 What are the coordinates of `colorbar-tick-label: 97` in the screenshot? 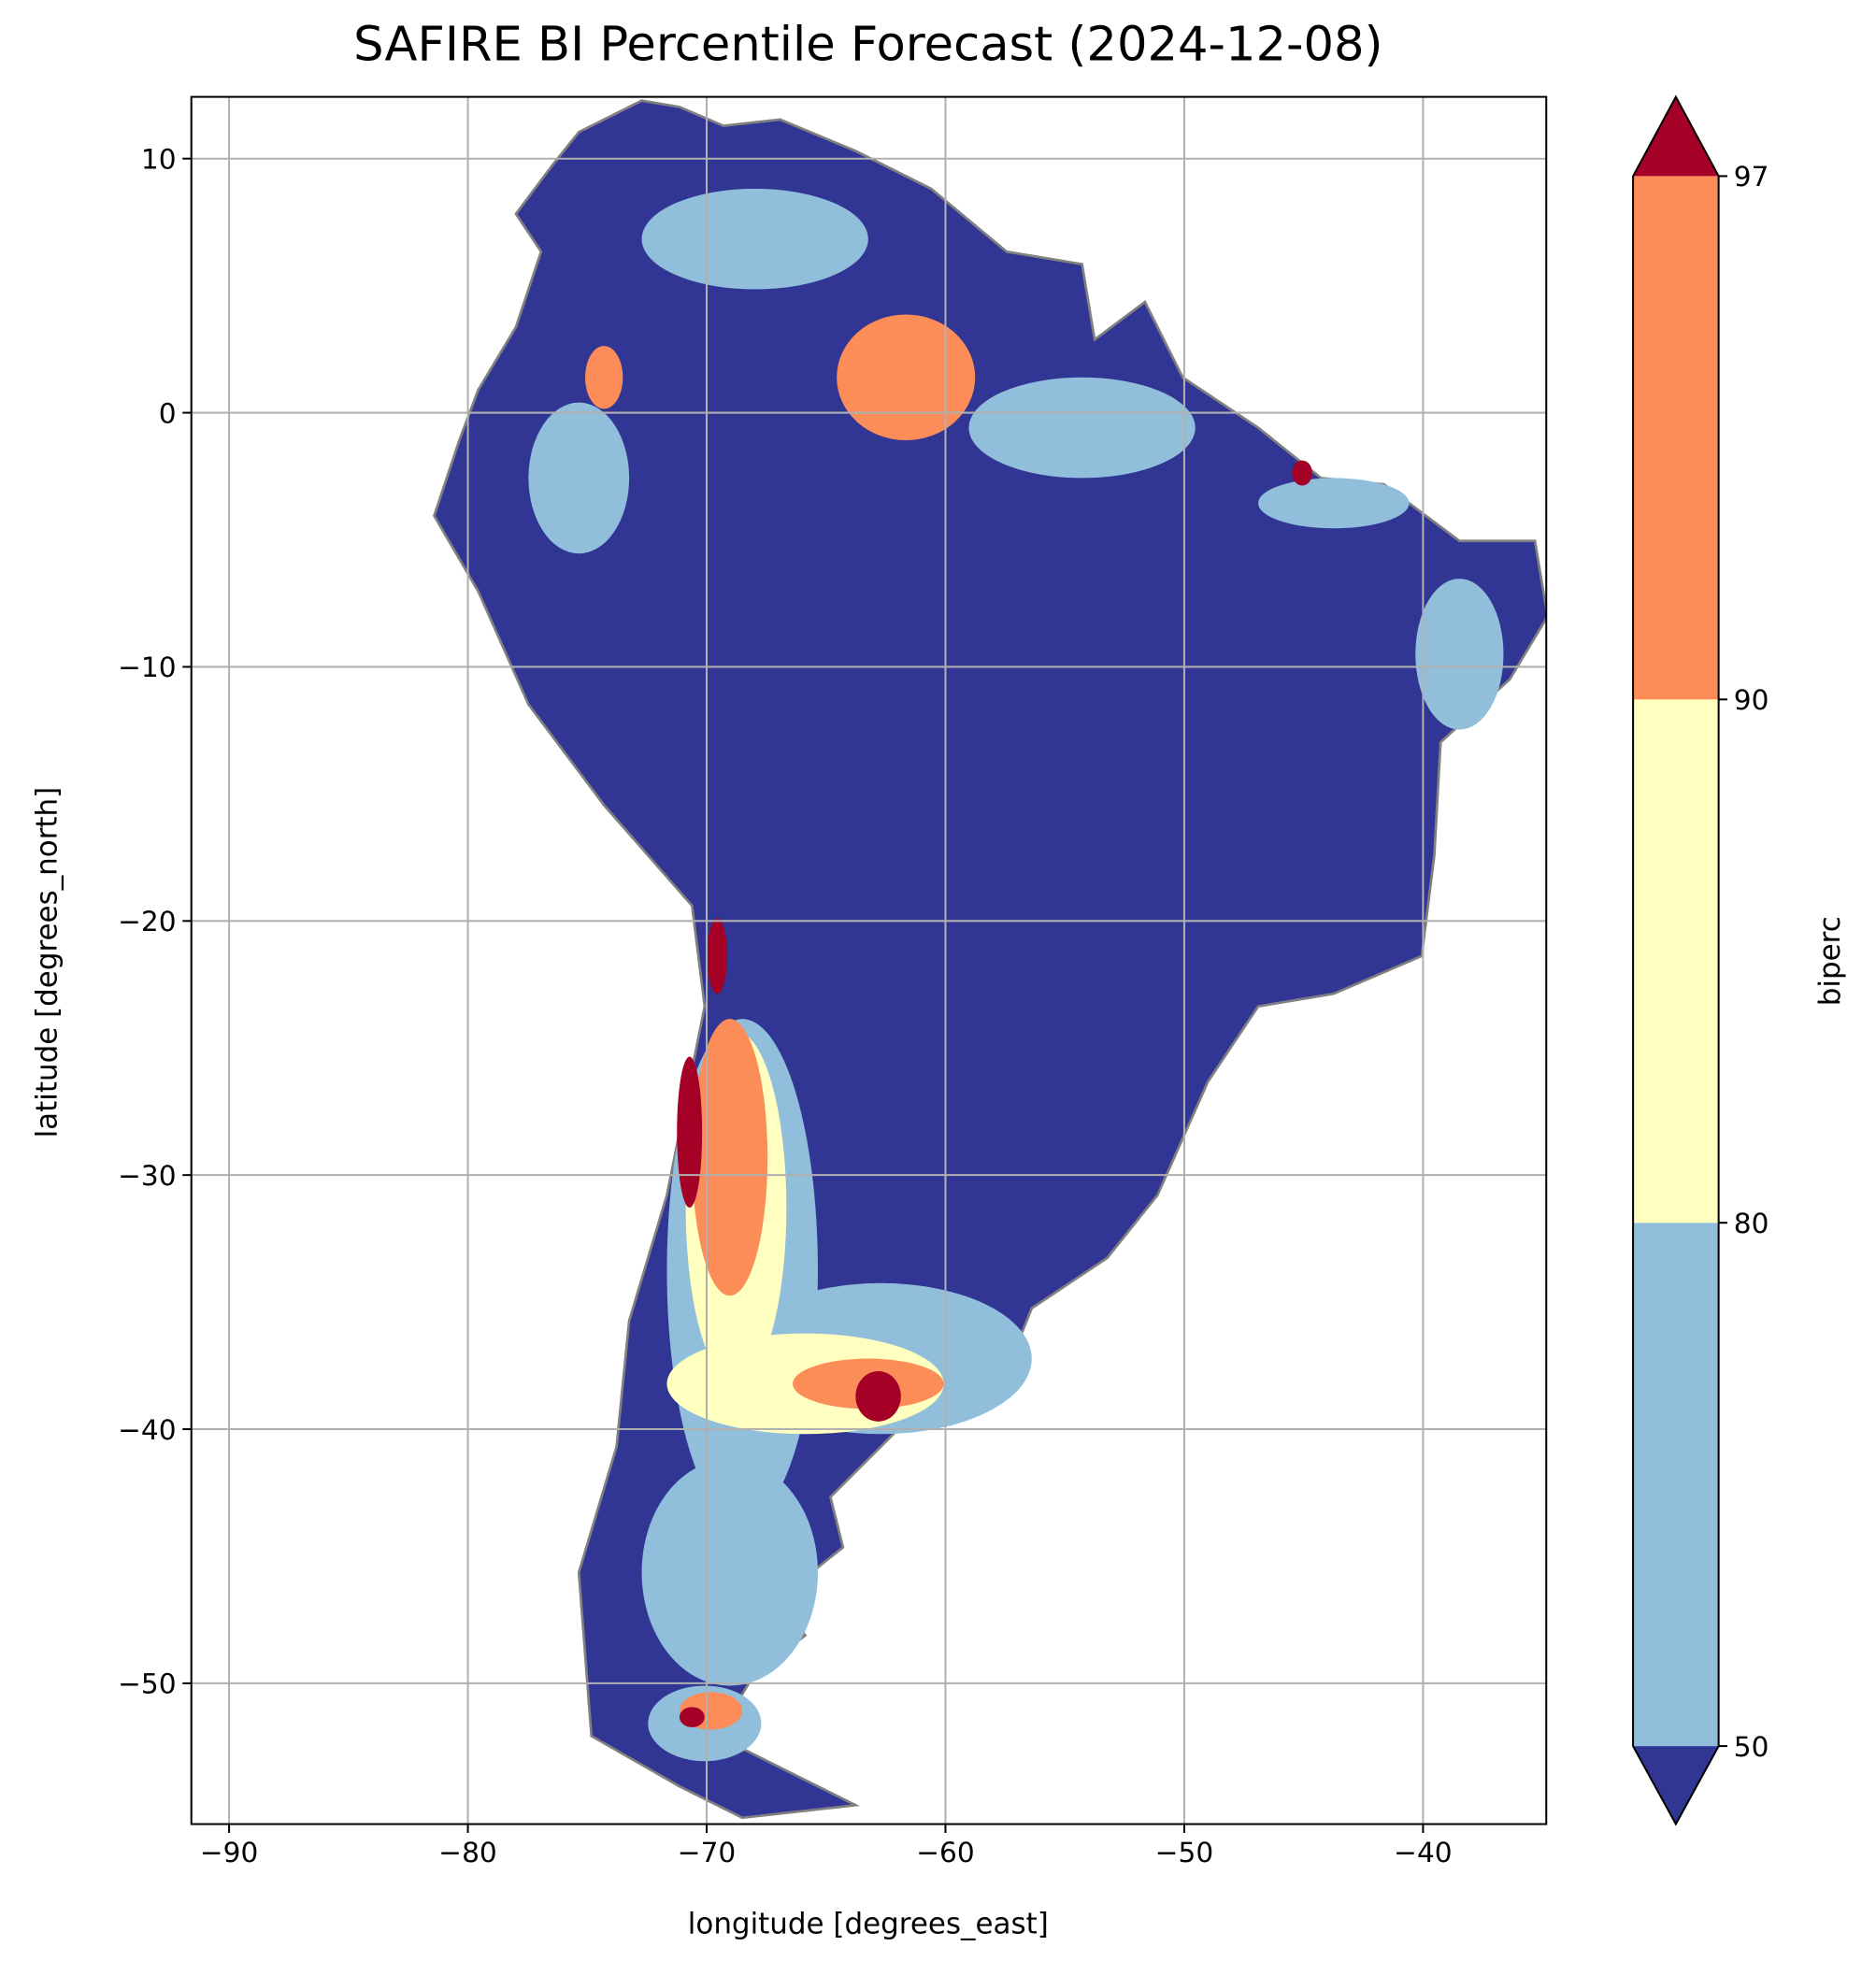 It's located at (1751, 177).